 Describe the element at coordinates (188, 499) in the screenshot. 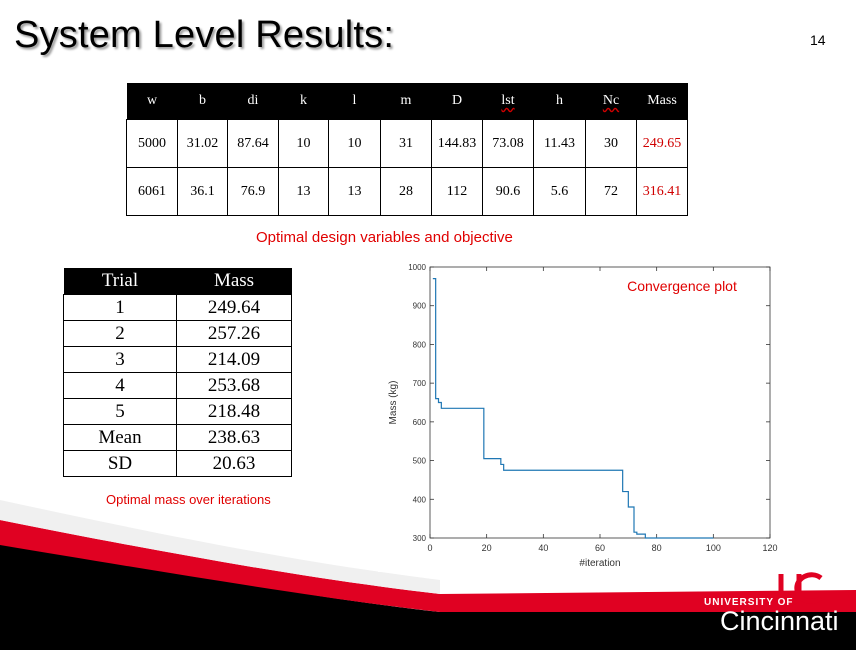

I see `trial-table-caption: Optimal mass over iterations` at that location.